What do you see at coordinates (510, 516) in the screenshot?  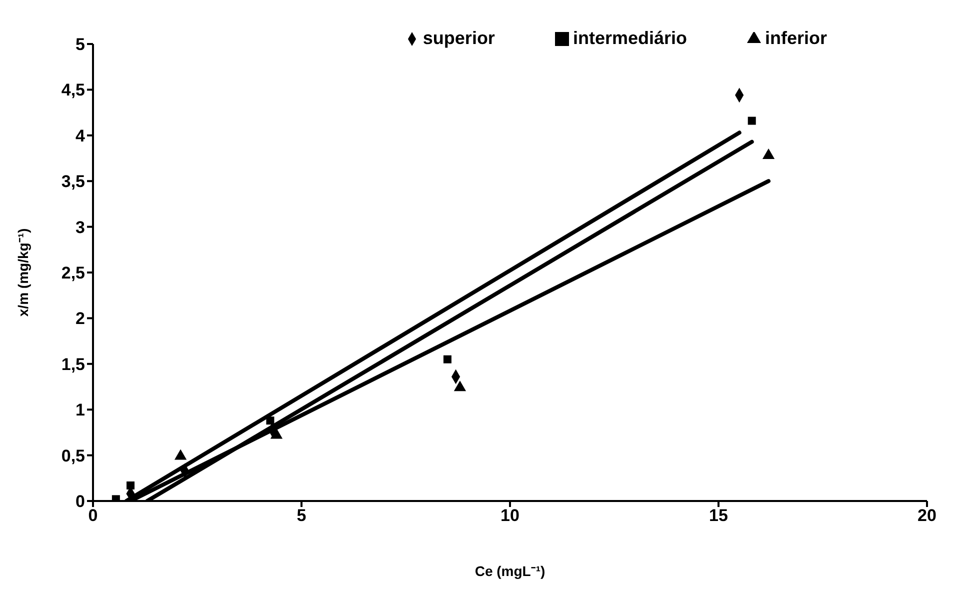 I see `x-tick-label: 10` at bounding box center [510, 516].